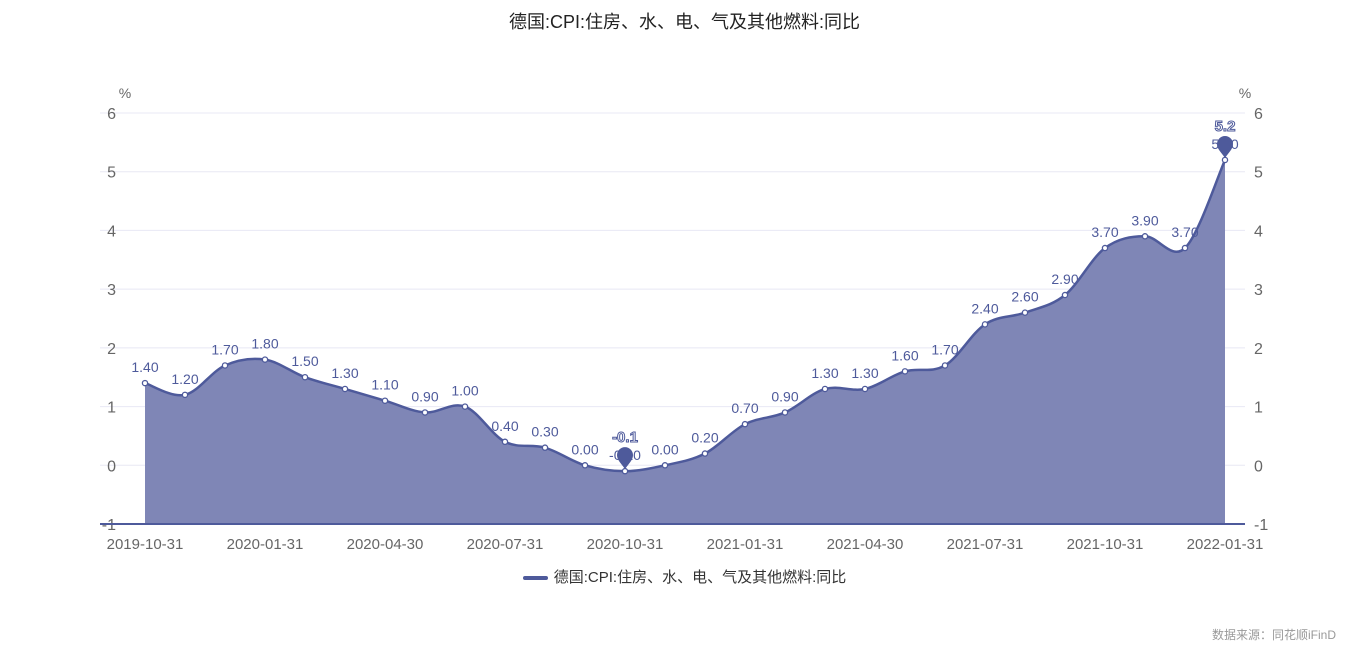 Image resolution: width=1369 pixels, height=649 pixels. Describe the element at coordinates (744, 408) in the screenshot. I see `data-label: 0.70` at that location.